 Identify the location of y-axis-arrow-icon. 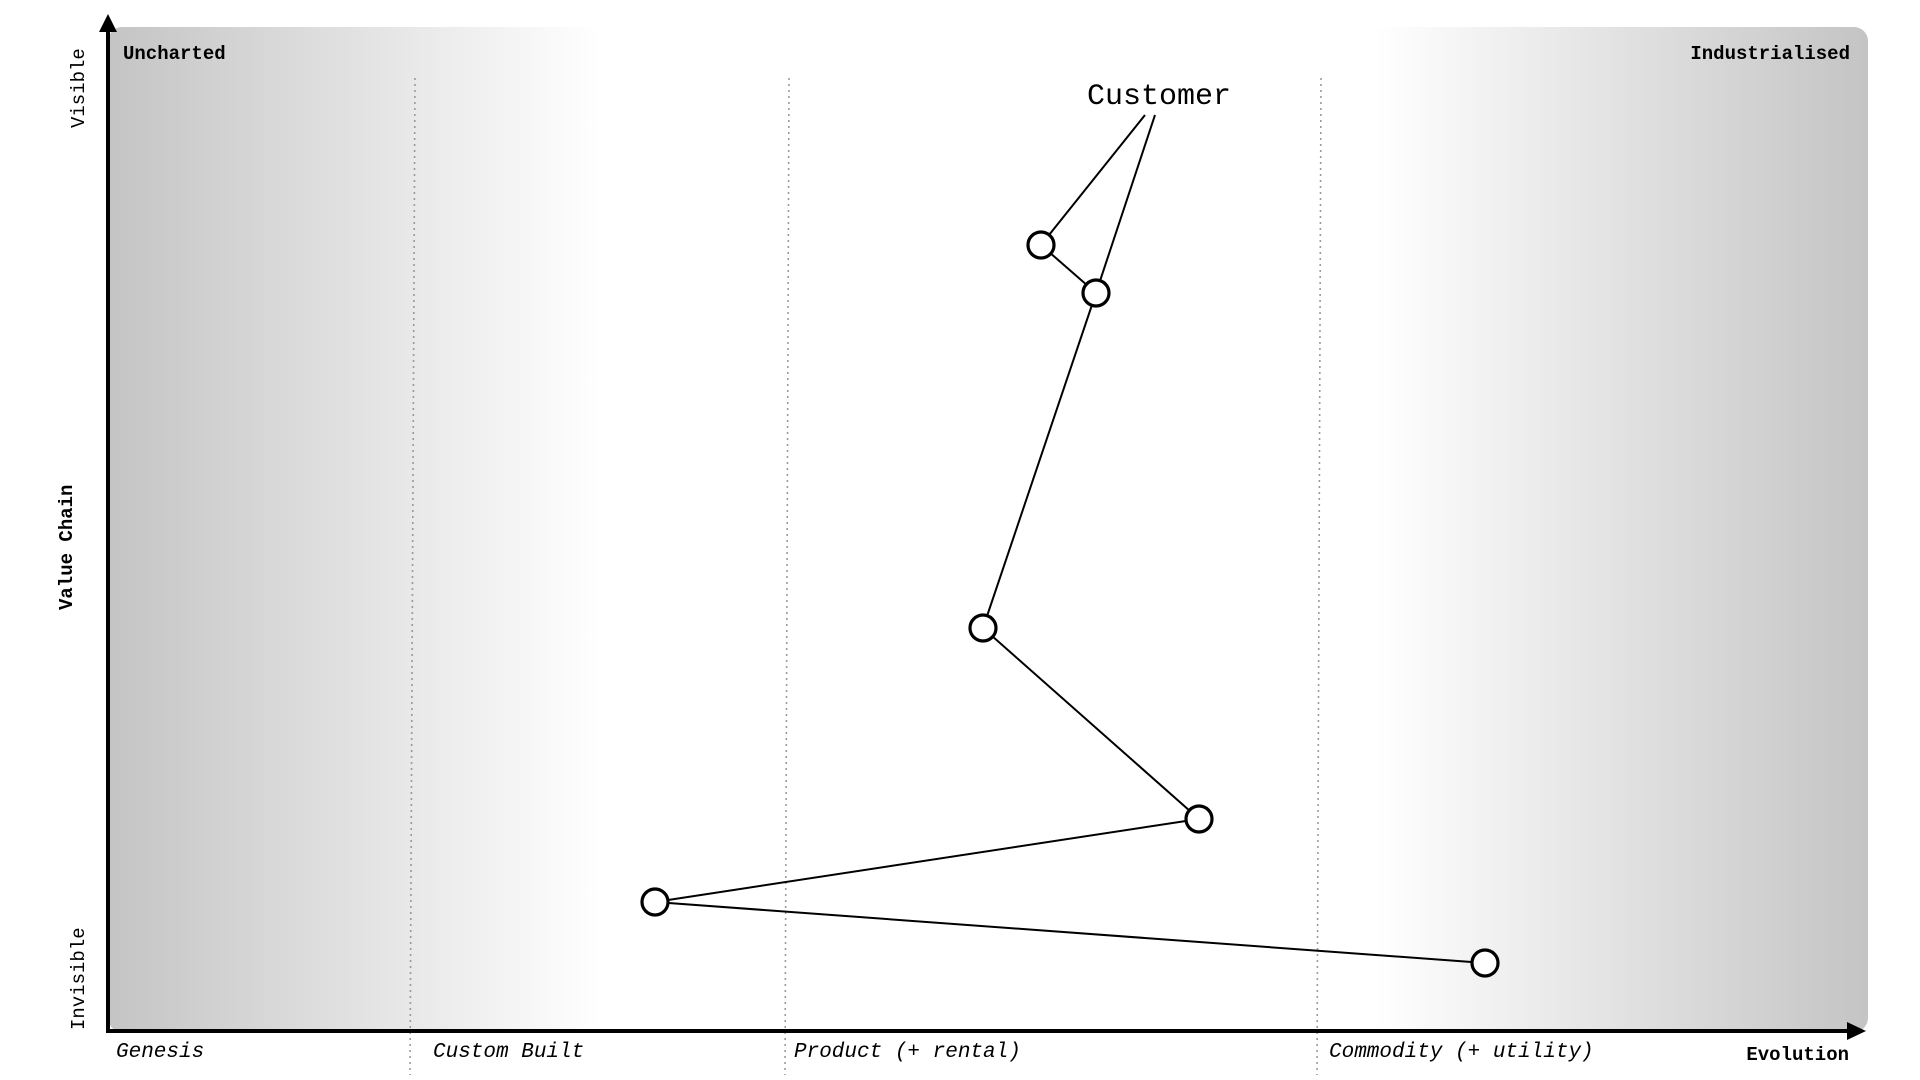
(108, 23).